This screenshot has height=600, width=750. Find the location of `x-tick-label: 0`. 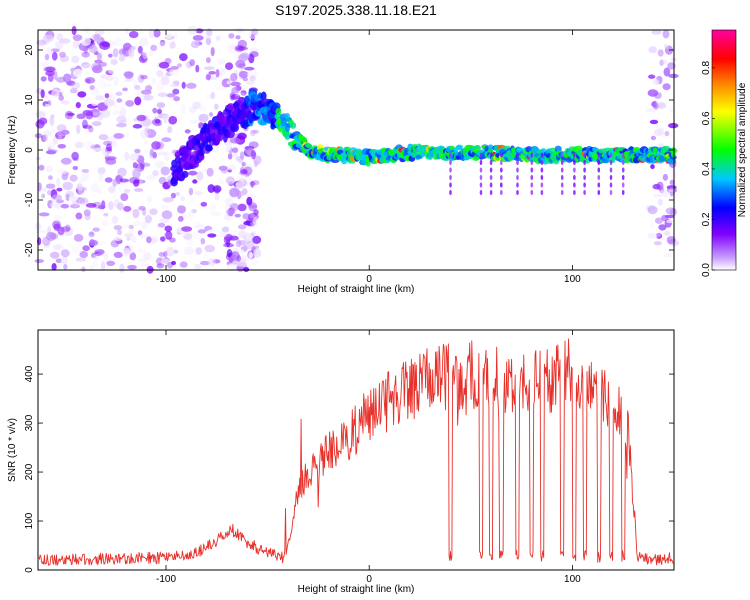

x-tick-label: 0 is located at coordinates (369, 279).